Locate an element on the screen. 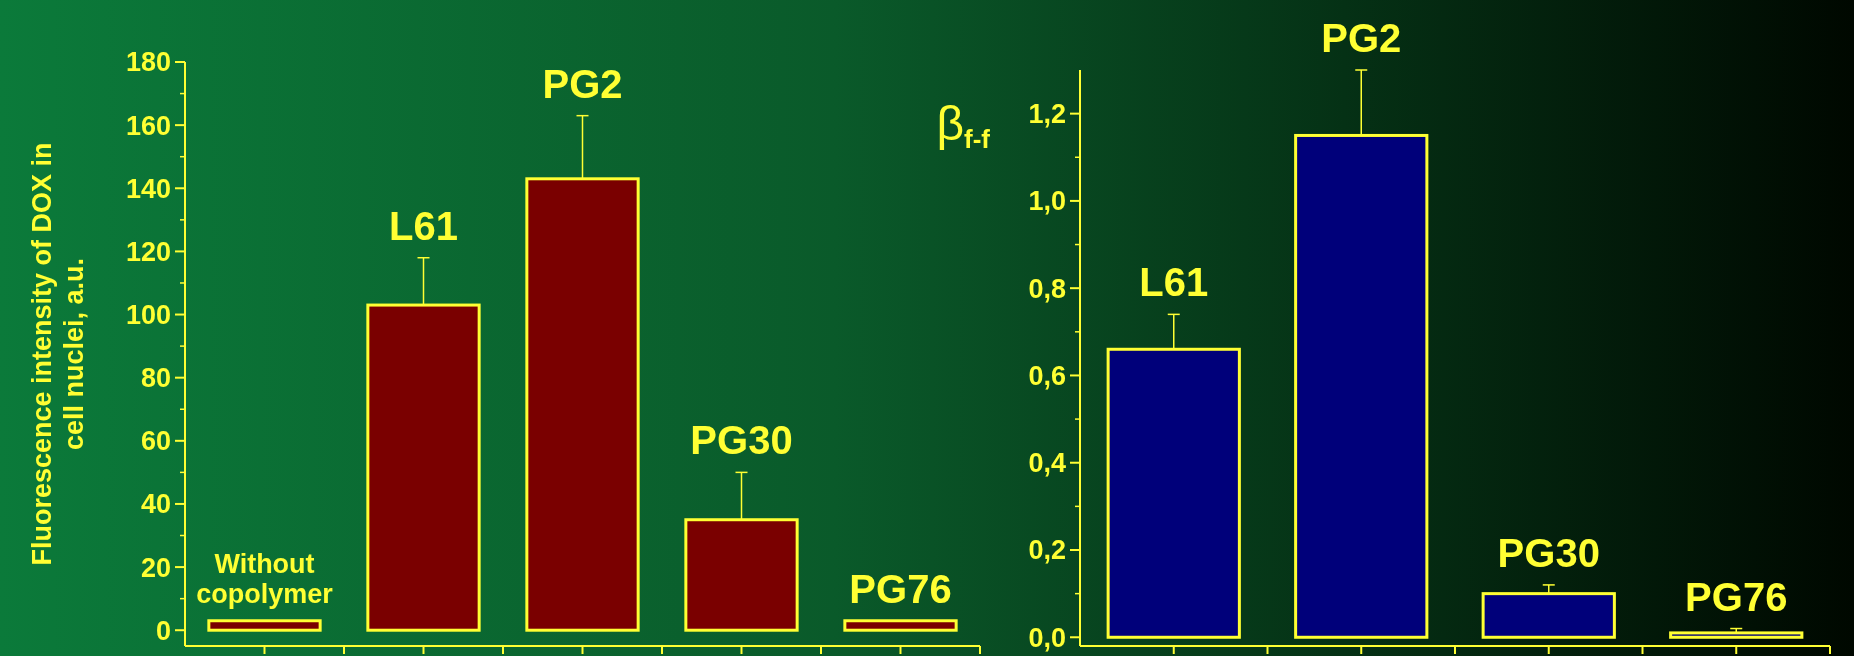  y-tick-label: 0,2 is located at coordinates (1047, 550).